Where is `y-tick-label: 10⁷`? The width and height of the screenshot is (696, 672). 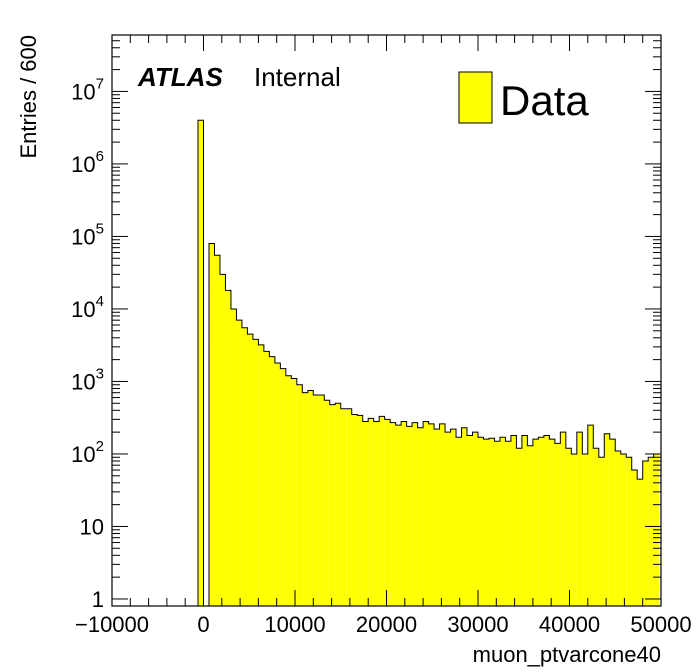 y-tick-label: 10⁷ is located at coordinates (87, 89).